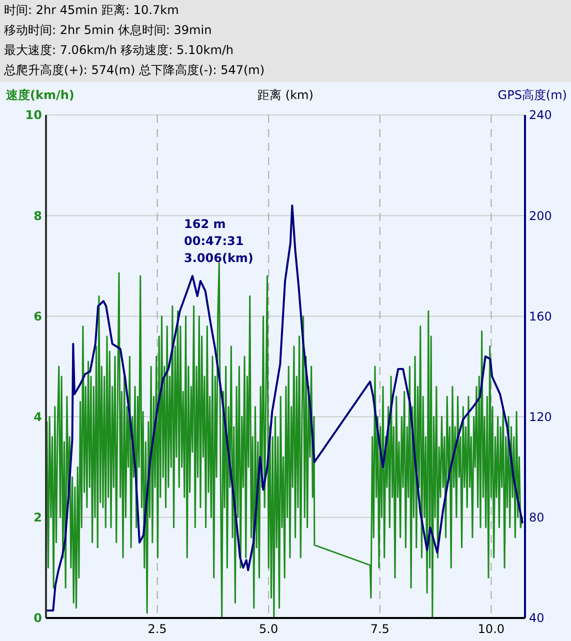 The image size is (571, 641). I want to click on y-tick-label: 8, so click(38, 215).